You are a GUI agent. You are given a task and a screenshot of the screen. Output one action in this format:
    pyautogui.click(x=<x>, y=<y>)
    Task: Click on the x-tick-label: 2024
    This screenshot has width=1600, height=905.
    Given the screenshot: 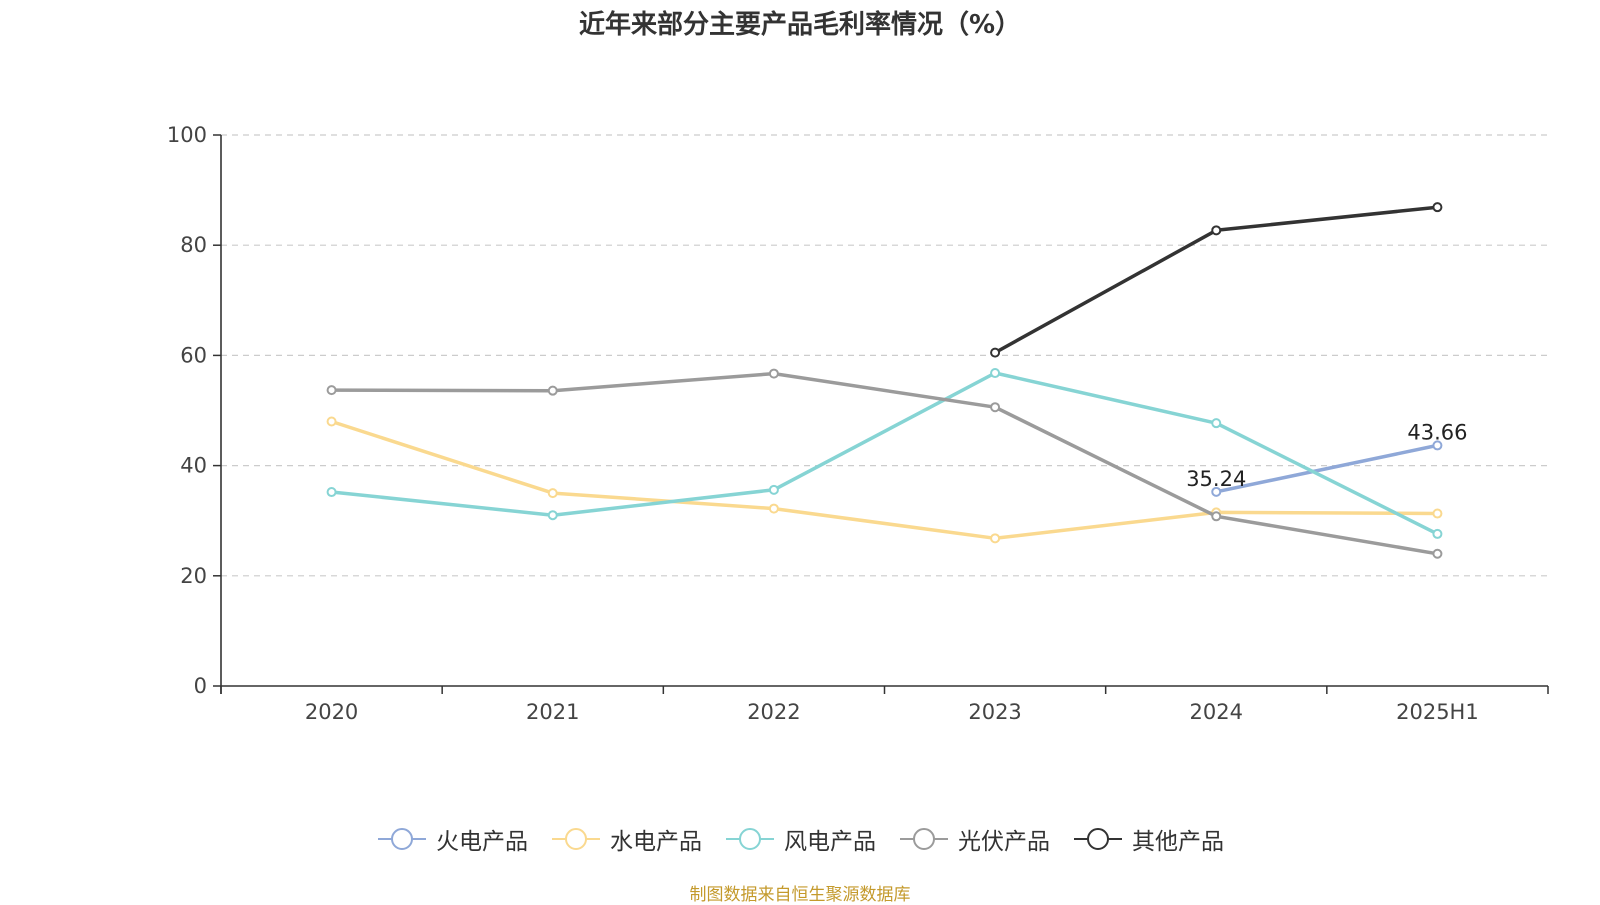 What is the action you would take?
    pyautogui.click(x=1216, y=712)
    